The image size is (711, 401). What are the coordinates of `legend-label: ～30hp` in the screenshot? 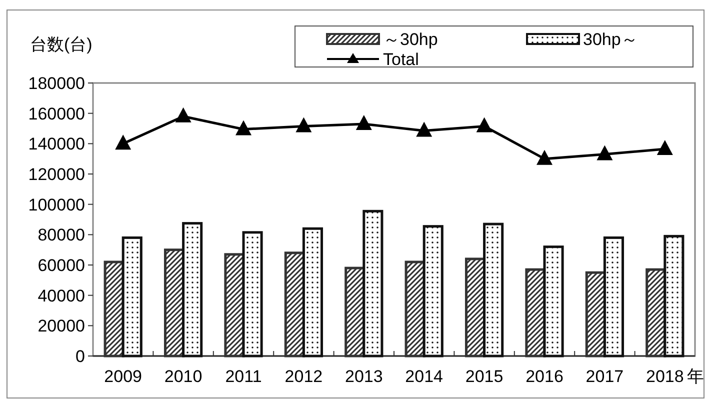 It's located at (410, 39).